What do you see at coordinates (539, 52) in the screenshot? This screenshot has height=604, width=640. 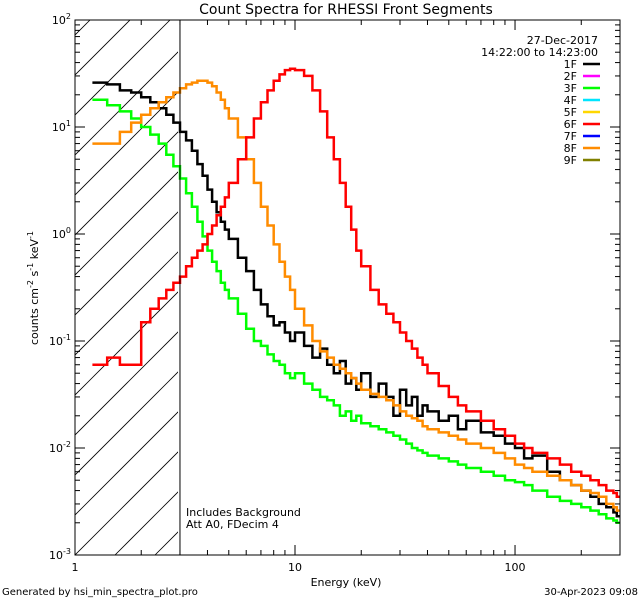 I see `legend-time-range: 14:22:00 to 14:23:00` at bounding box center [539, 52].